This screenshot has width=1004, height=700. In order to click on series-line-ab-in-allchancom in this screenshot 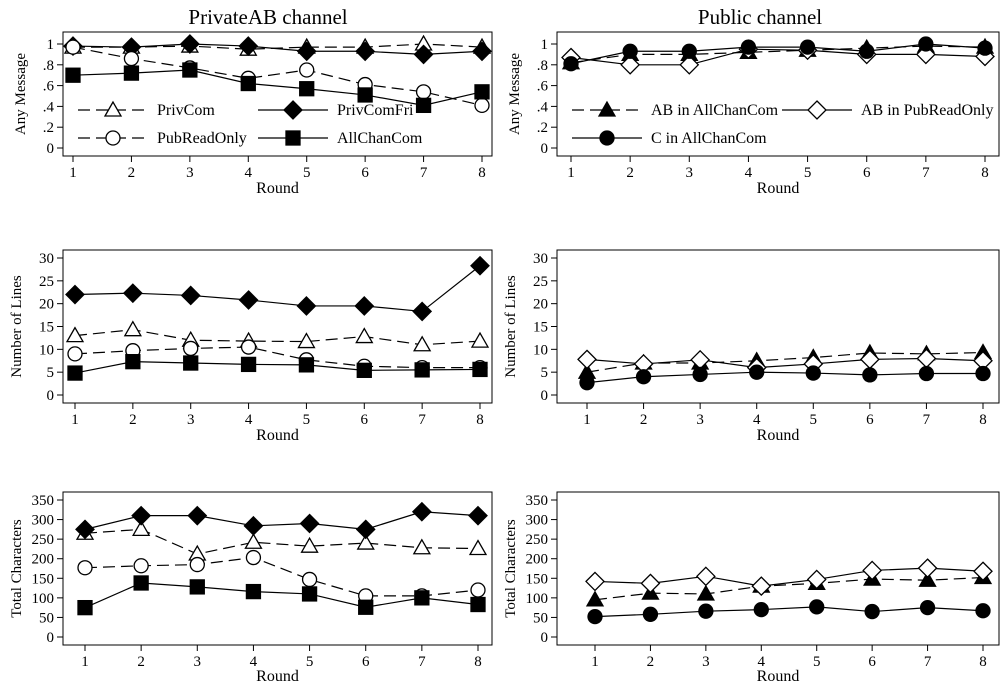, I will do `click(778, 54)`.